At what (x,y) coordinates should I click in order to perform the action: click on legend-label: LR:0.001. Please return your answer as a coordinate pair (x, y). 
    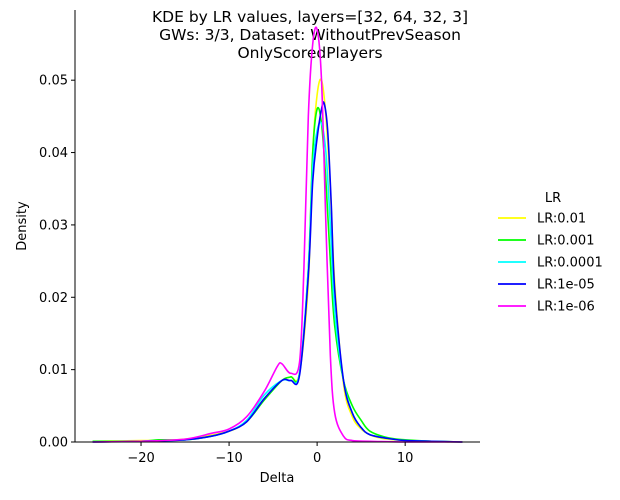
    Looking at the image, I should click on (565, 241).